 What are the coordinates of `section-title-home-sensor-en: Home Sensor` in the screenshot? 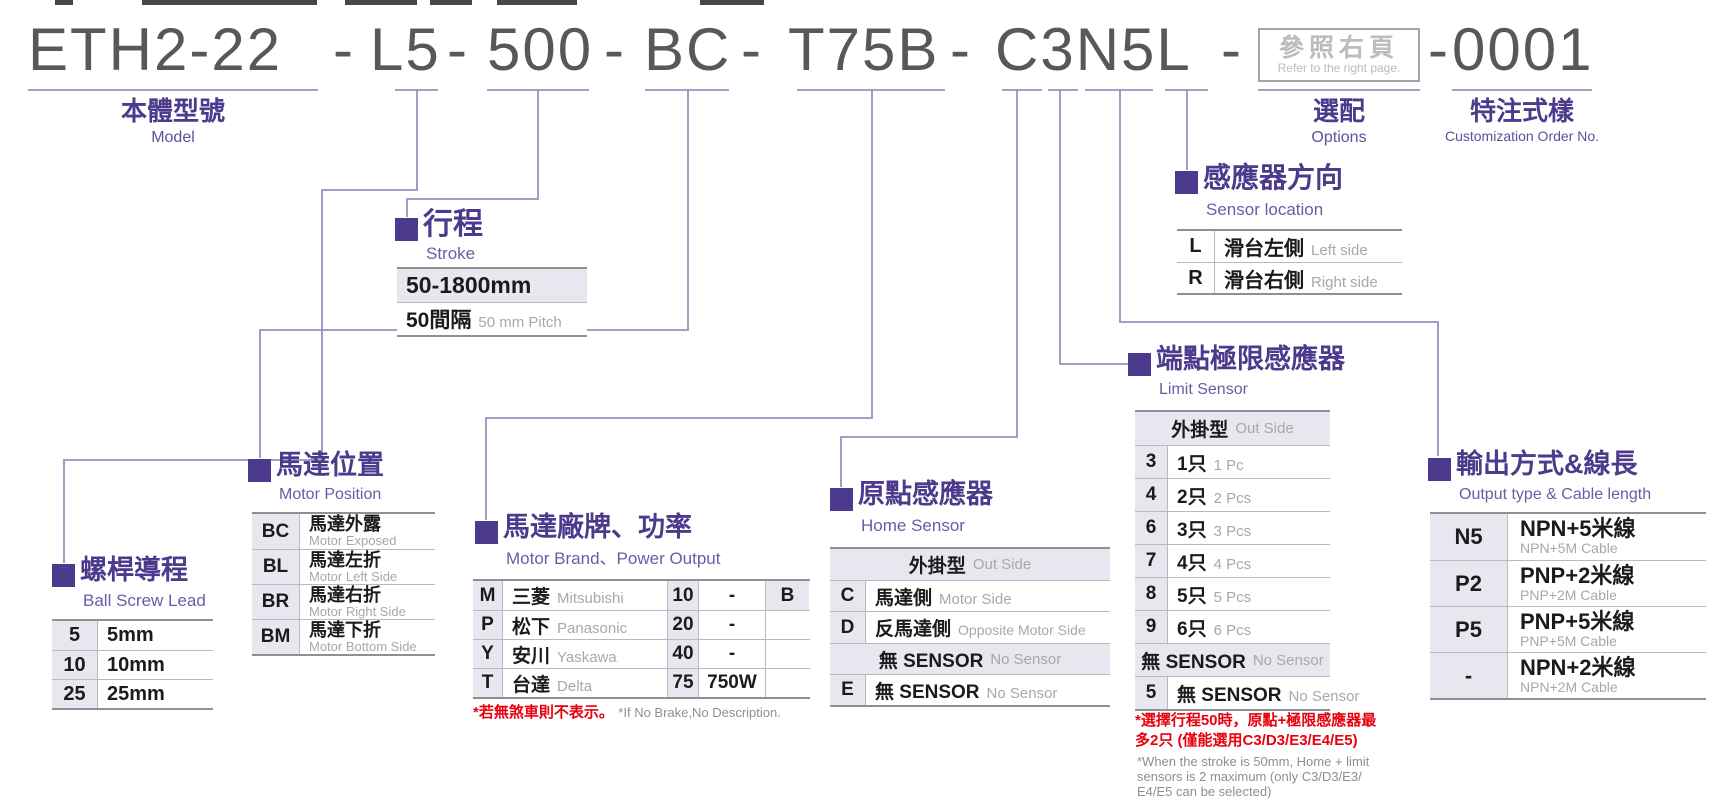 It's located at (913, 525).